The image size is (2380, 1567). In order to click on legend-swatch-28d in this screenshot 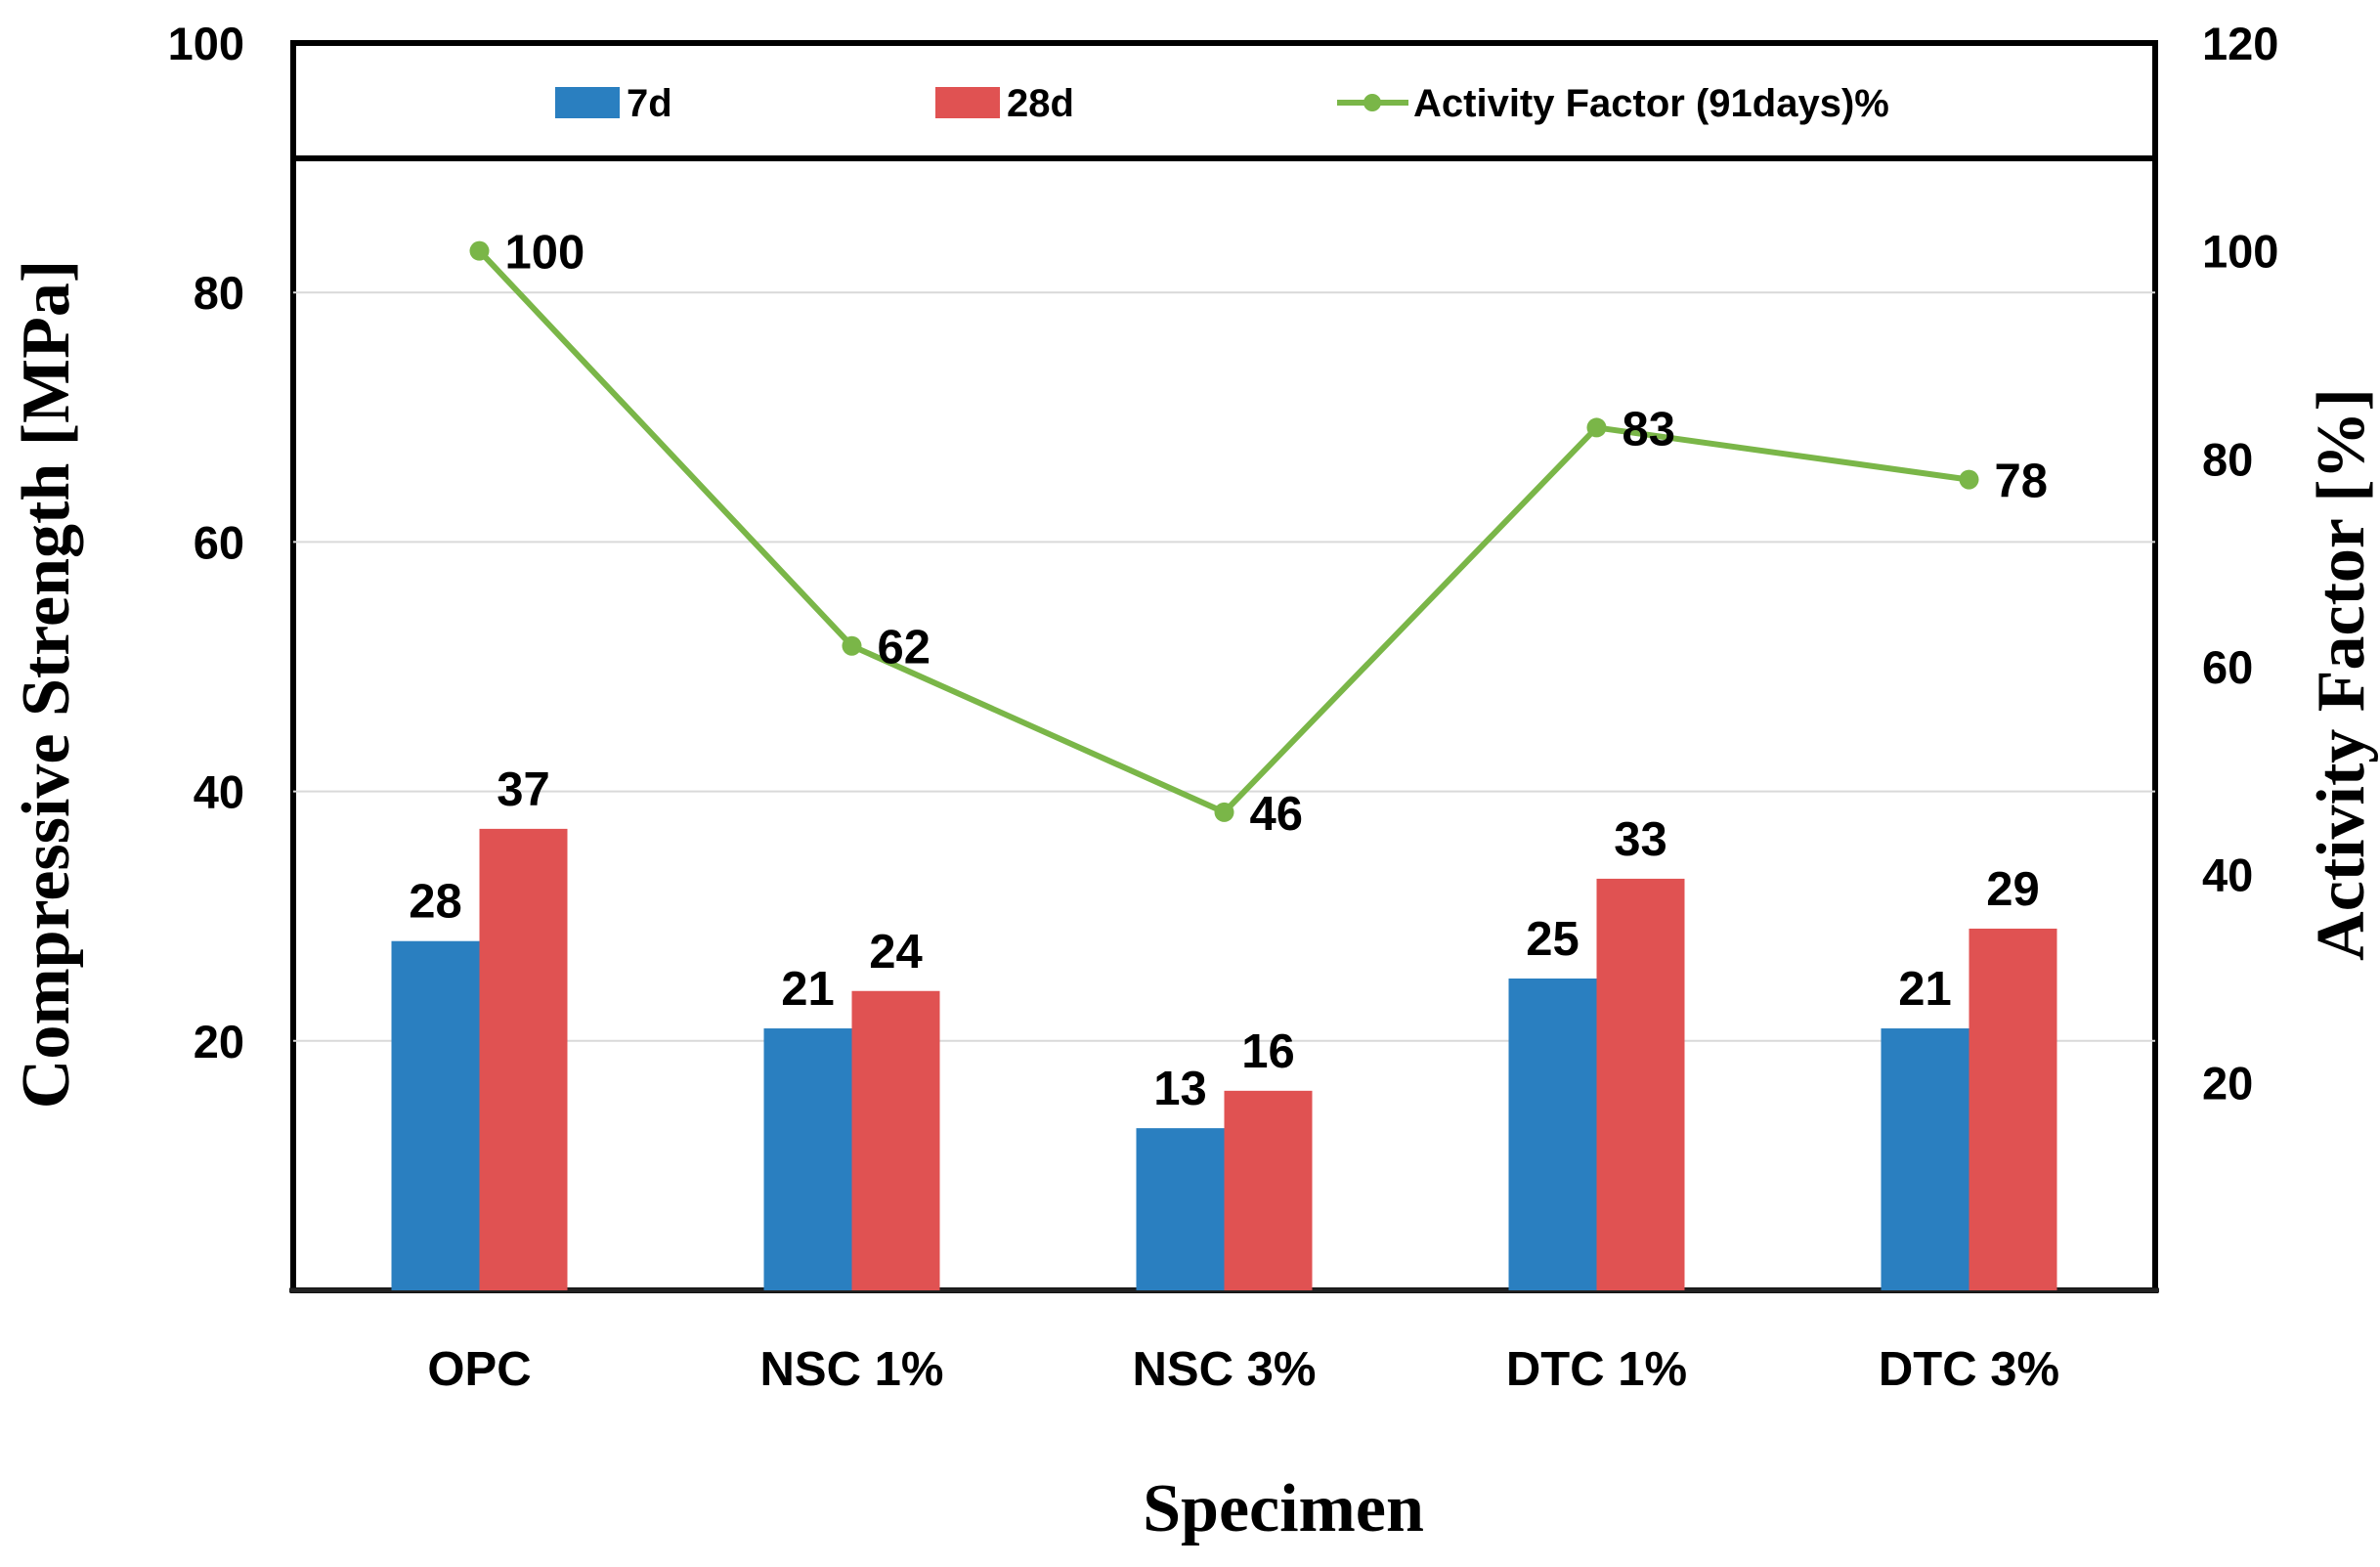, I will do `click(967, 102)`.